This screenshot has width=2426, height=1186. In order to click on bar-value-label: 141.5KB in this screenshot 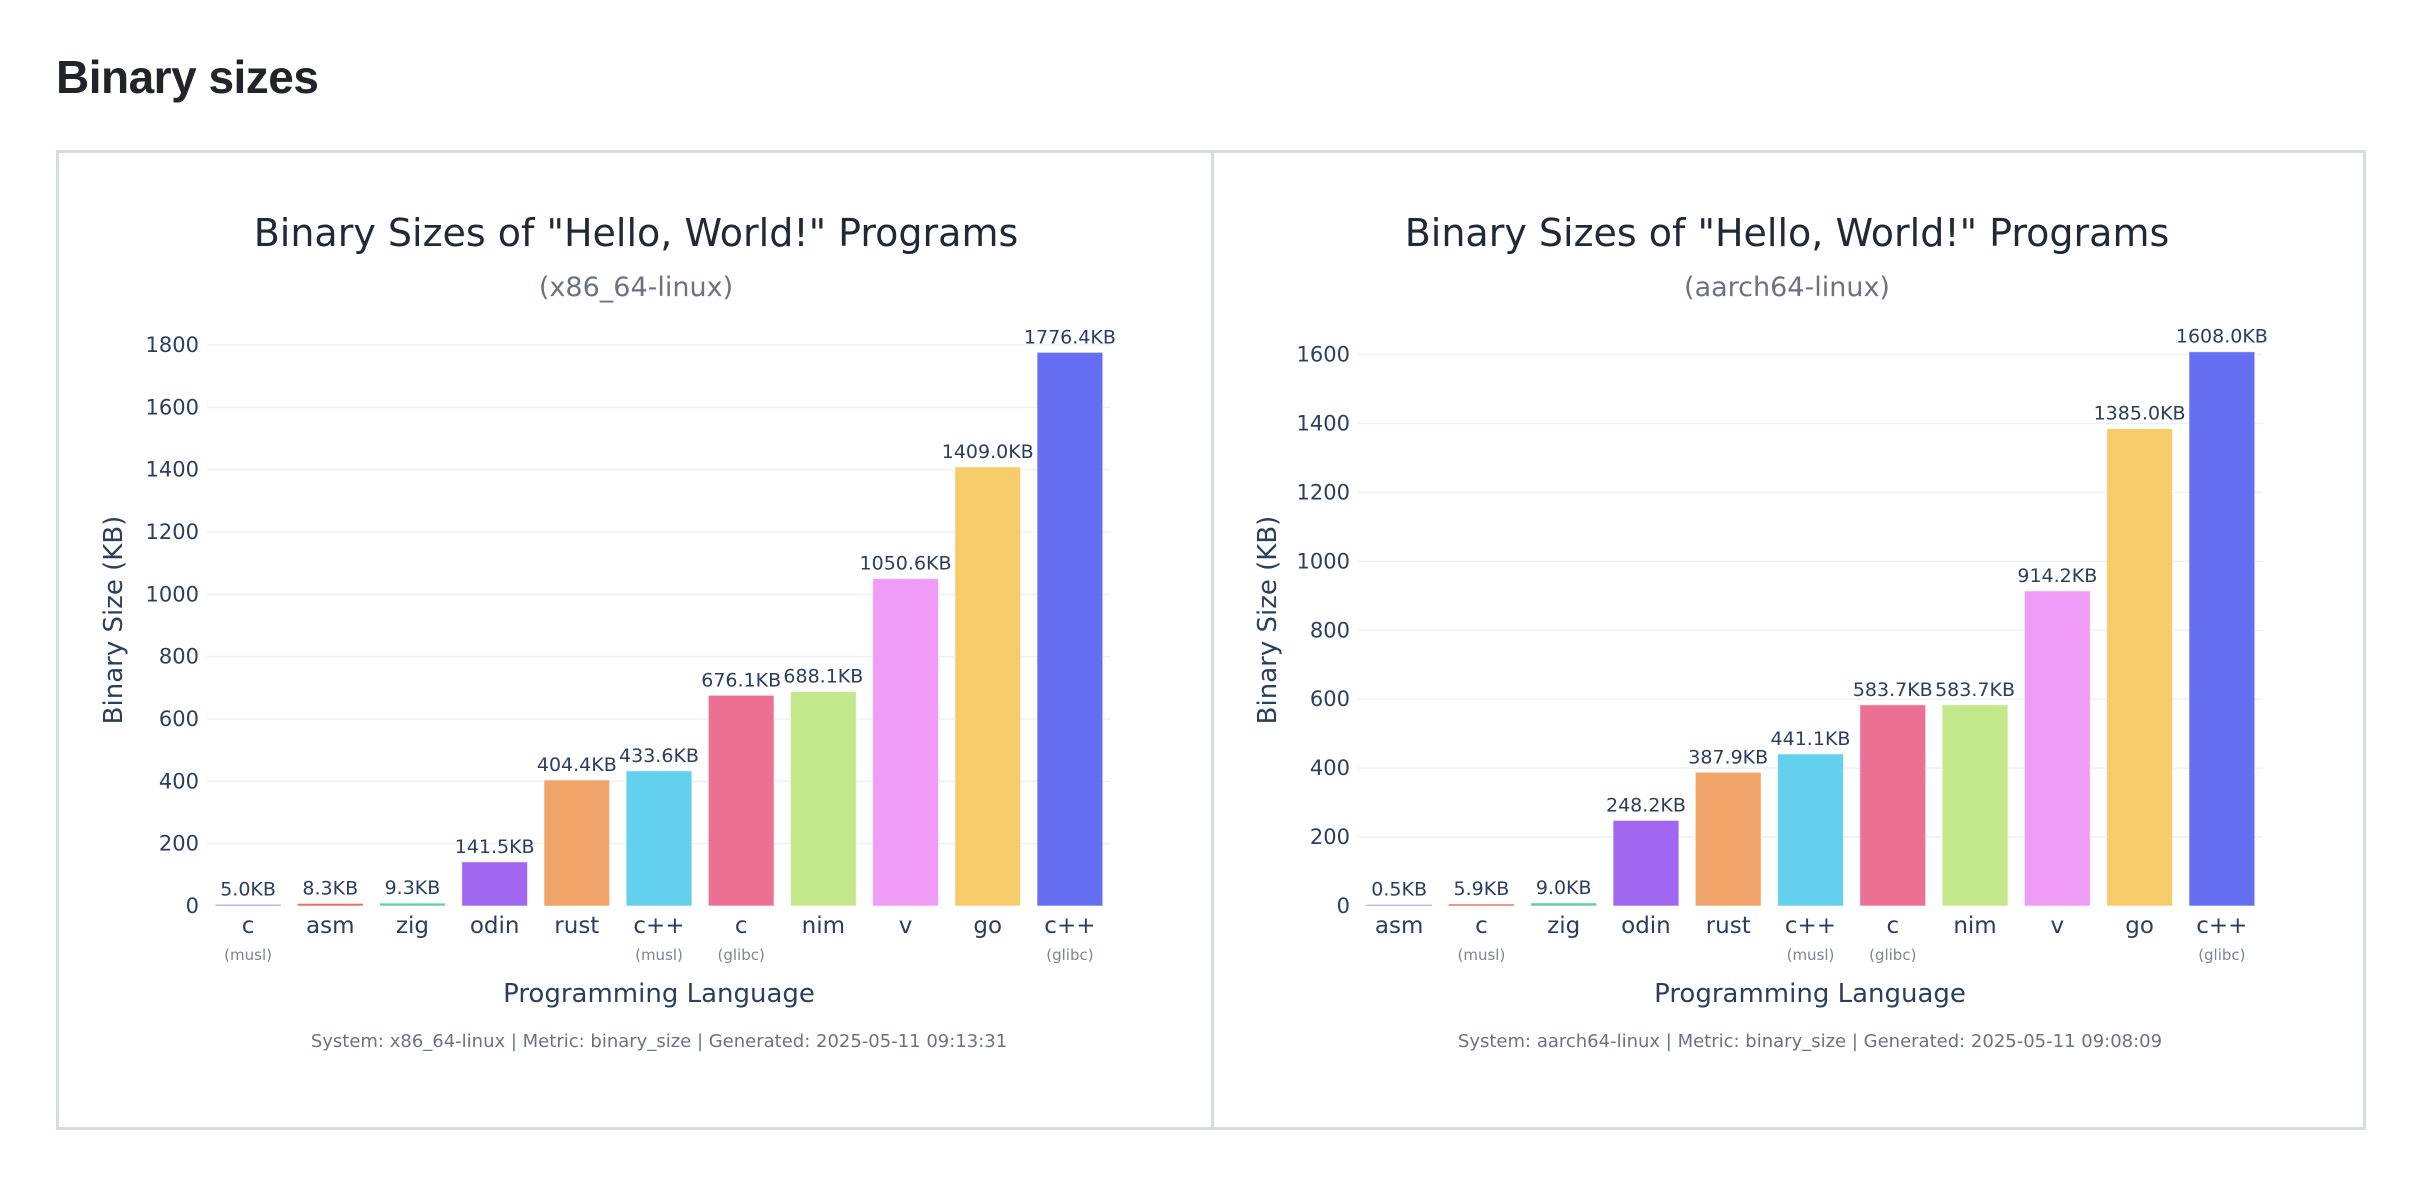, I will do `click(495, 847)`.